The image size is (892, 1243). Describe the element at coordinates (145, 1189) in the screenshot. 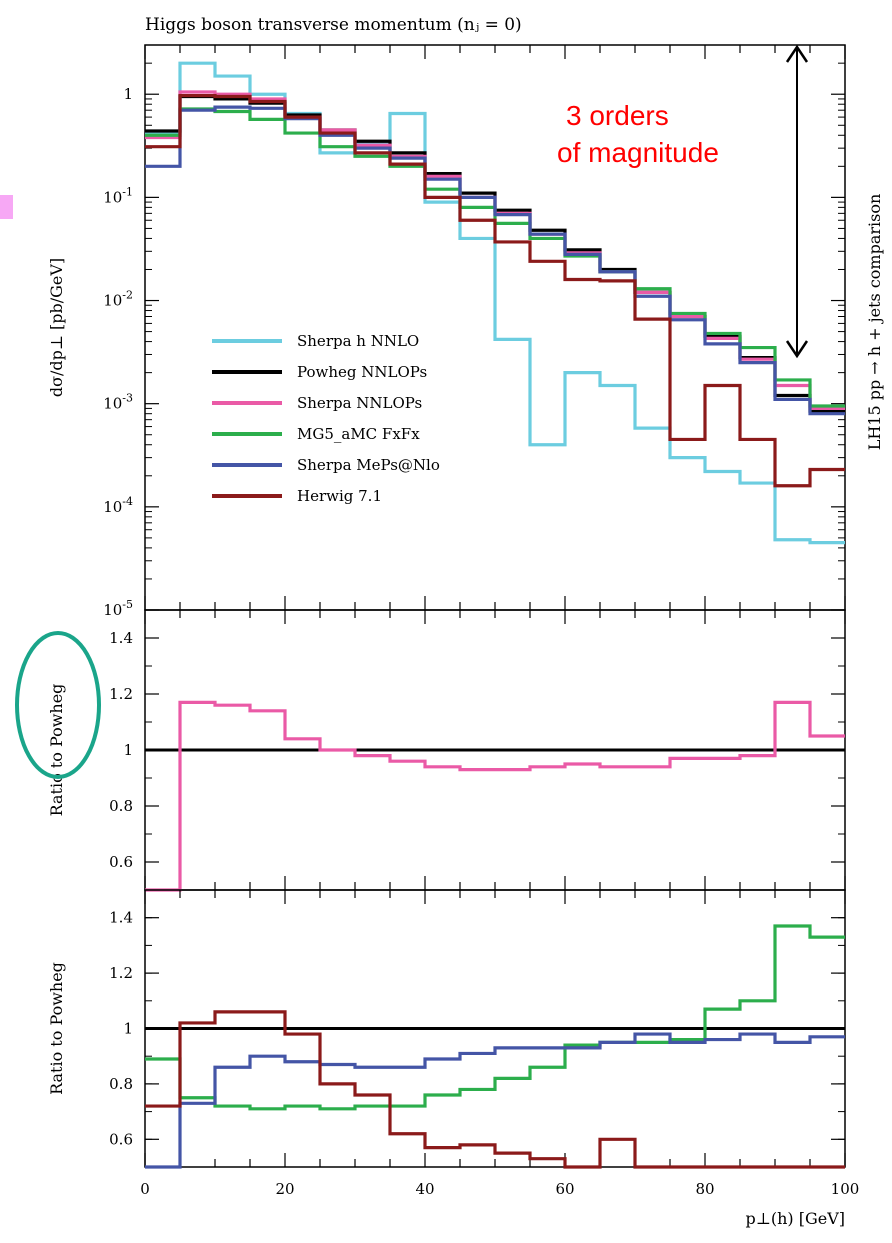

I see `x-tick-label: 0` at that location.